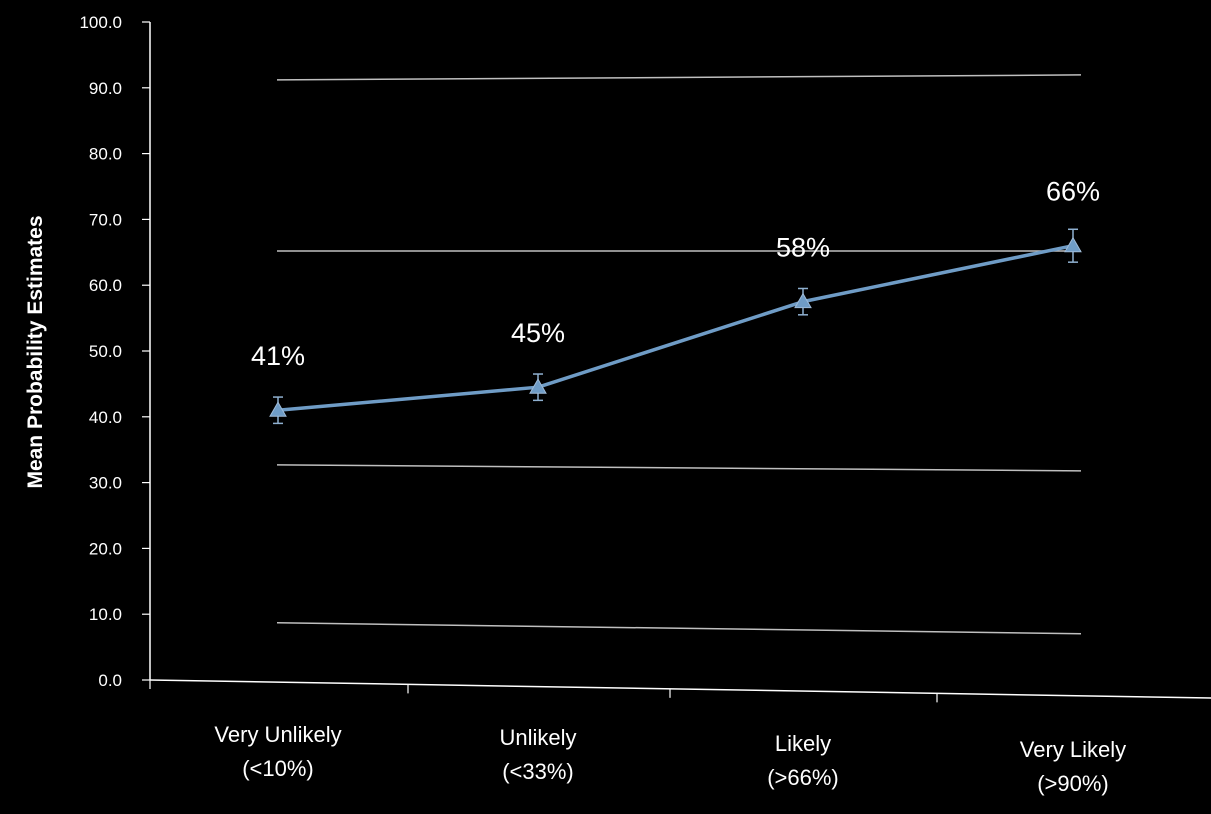  What do you see at coordinates (105, 483) in the screenshot?
I see `y-tick-label: 30.0` at bounding box center [105, 483].